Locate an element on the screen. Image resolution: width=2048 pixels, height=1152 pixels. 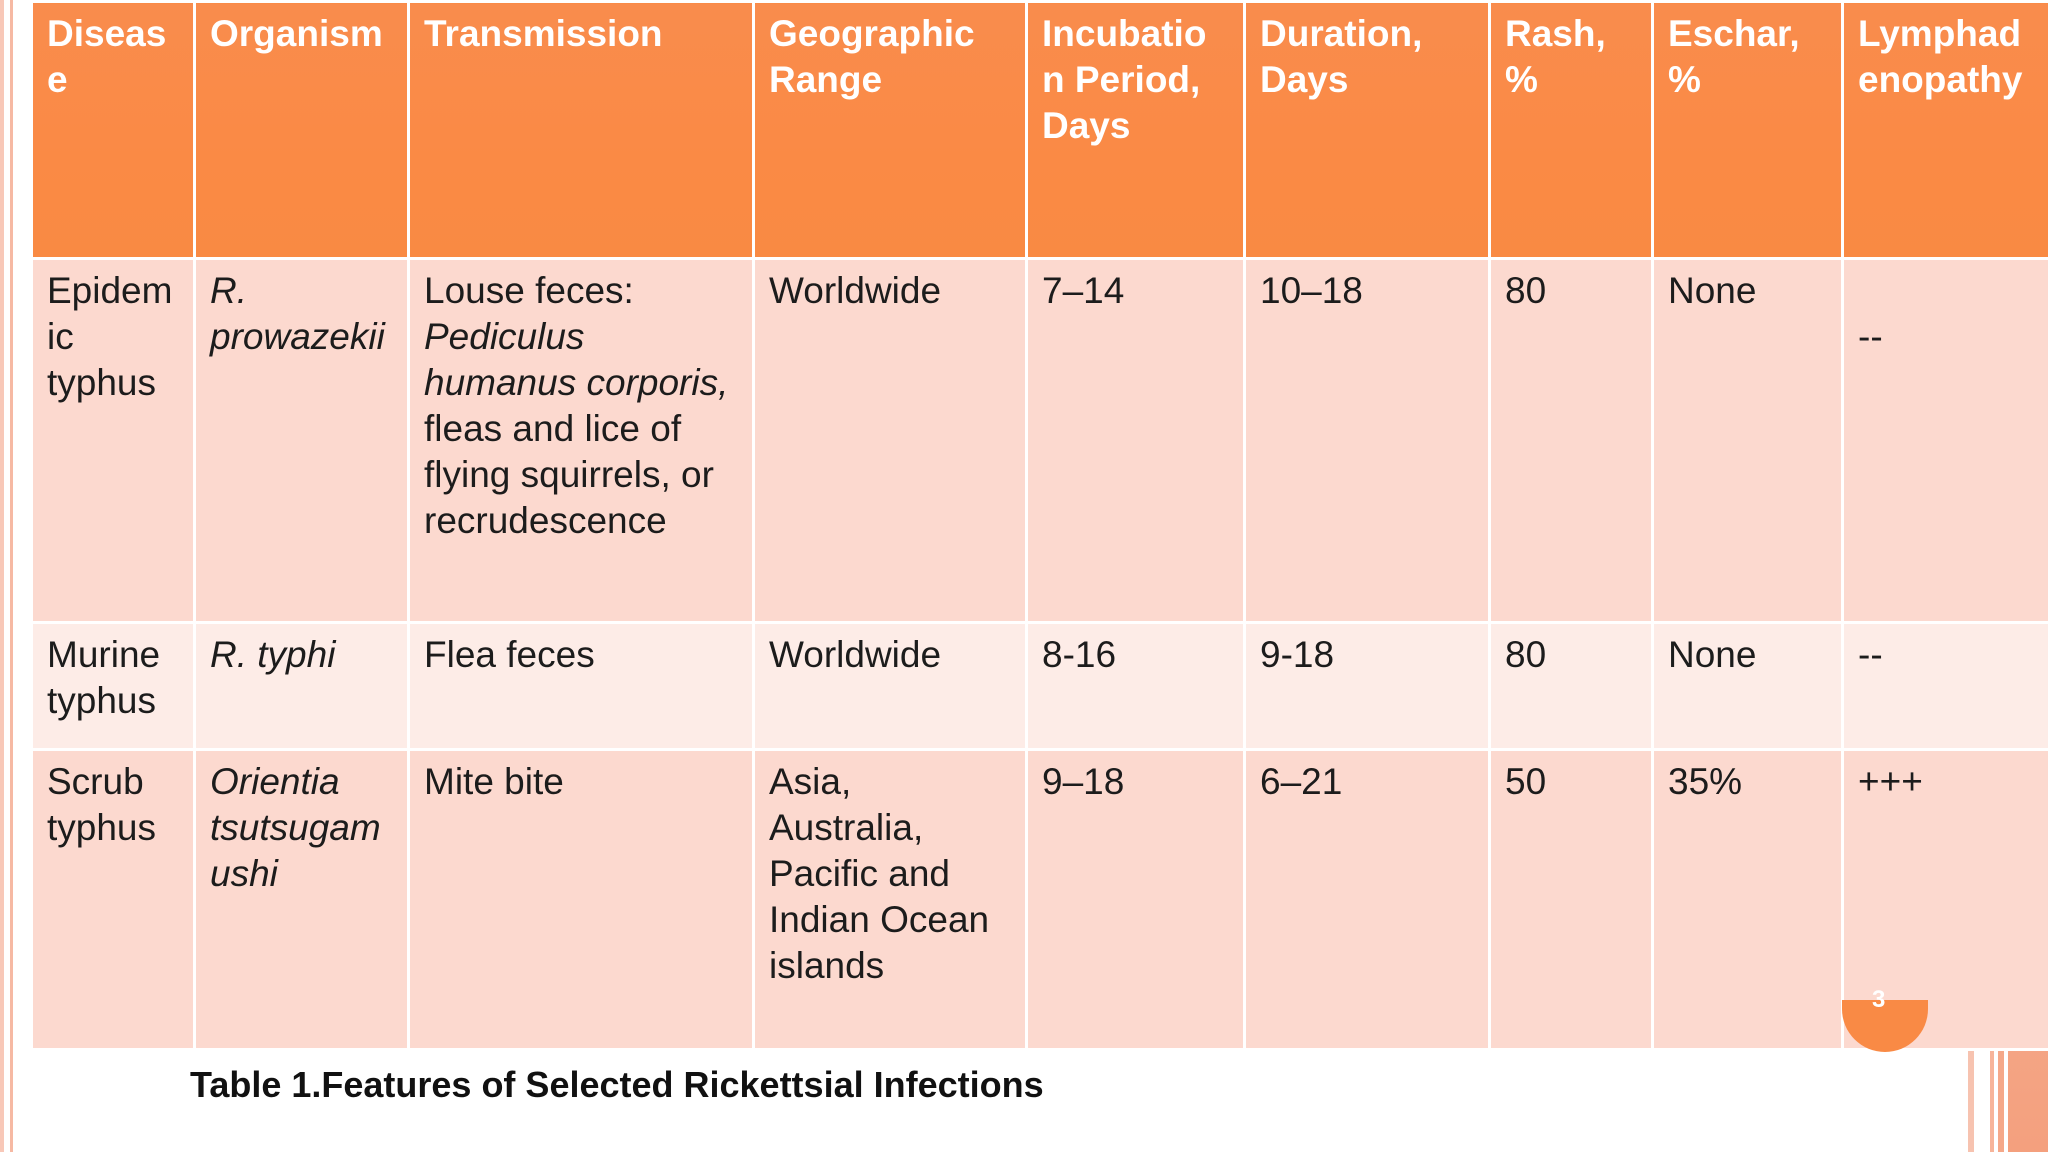
header-incubation: Incubatio n Period, Days is located at coordinates (1135, 130).